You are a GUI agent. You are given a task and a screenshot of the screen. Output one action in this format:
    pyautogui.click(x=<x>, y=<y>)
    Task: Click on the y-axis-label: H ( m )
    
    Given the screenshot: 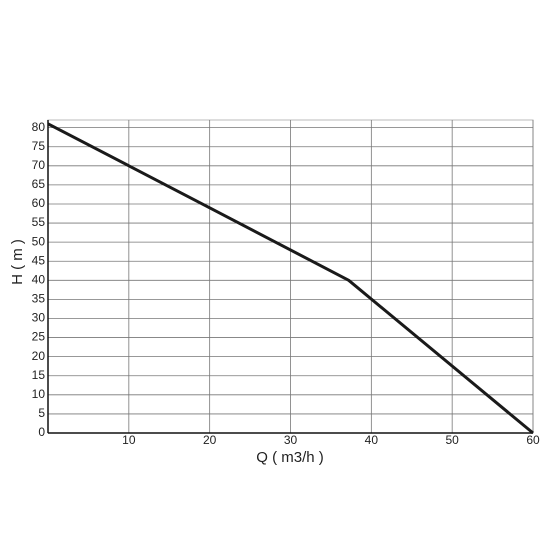 What is the action you would take?
    pyautogui.click(x=17, y=262)
    